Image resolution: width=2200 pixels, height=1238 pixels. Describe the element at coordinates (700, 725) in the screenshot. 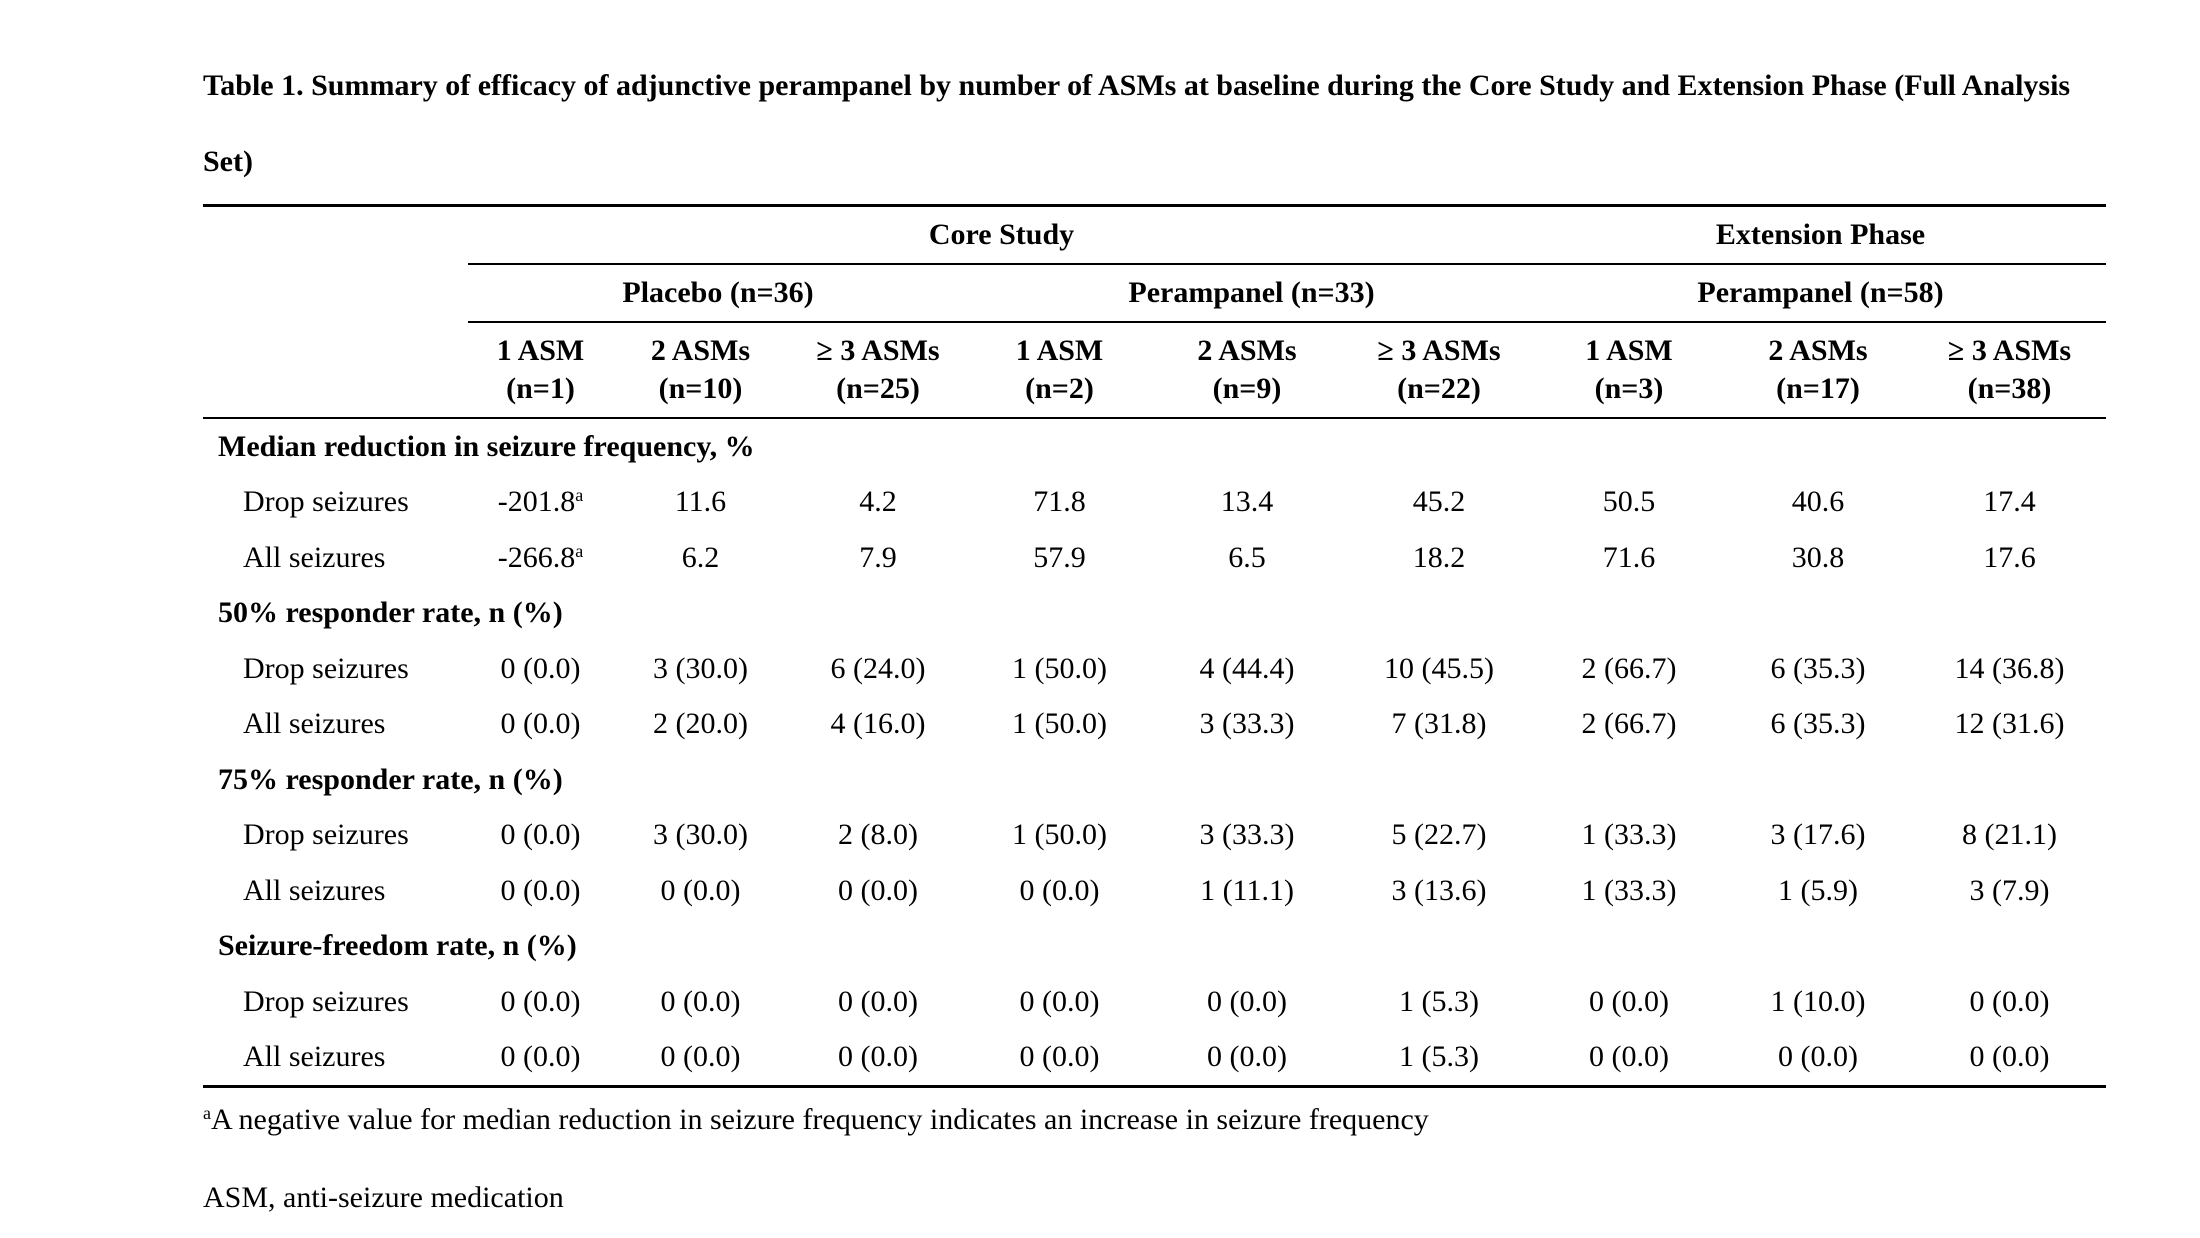

I see `table-cell: 2 (20.0)` at that location.